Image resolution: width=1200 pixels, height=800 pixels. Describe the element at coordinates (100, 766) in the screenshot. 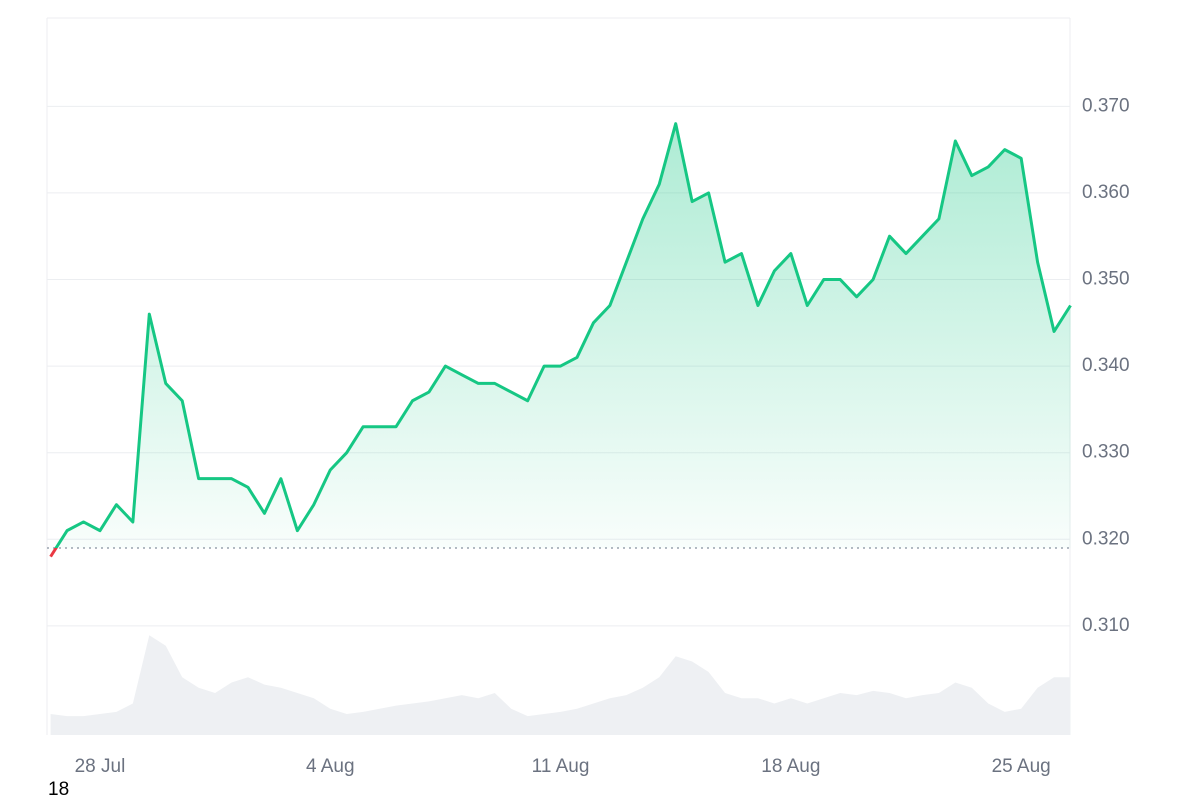

I see `x-tick-label: 28 Jul` at that location.